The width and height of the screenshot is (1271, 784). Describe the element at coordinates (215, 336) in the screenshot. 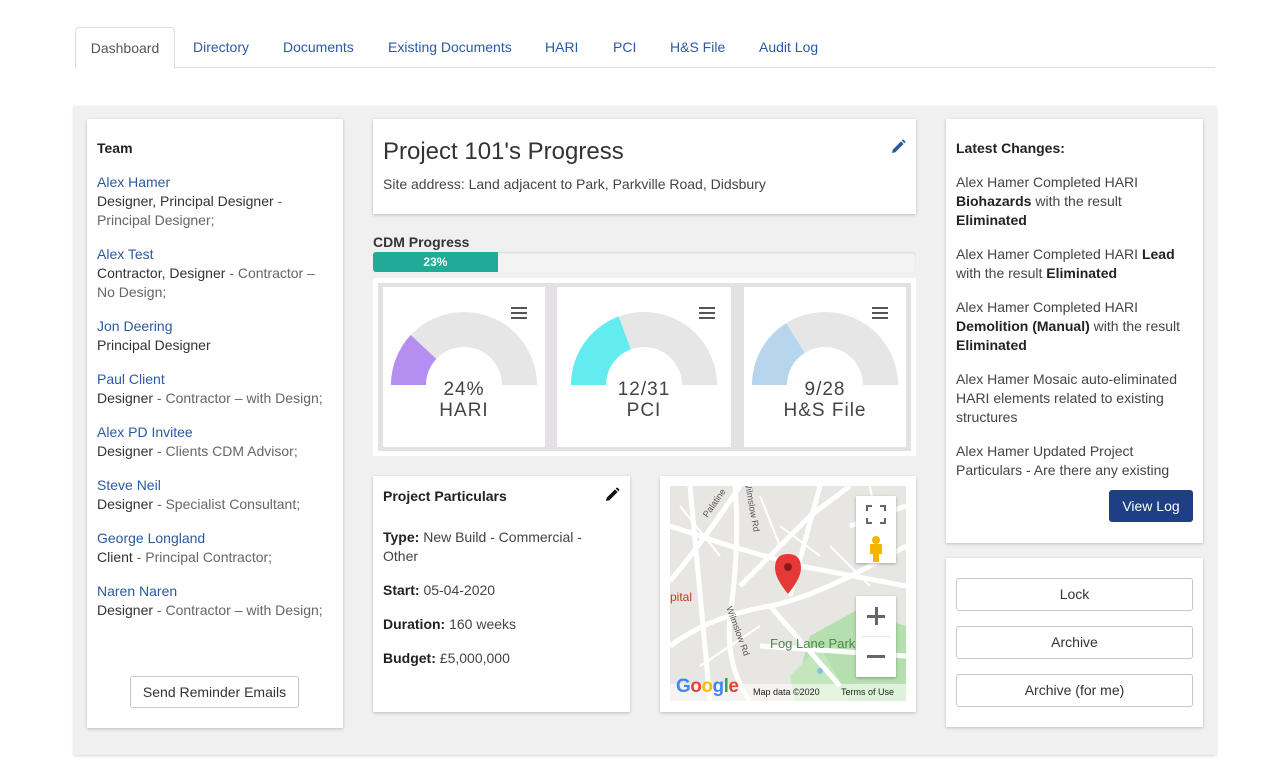

I see `team-member: Jon Deering Principal Designer` at that location.